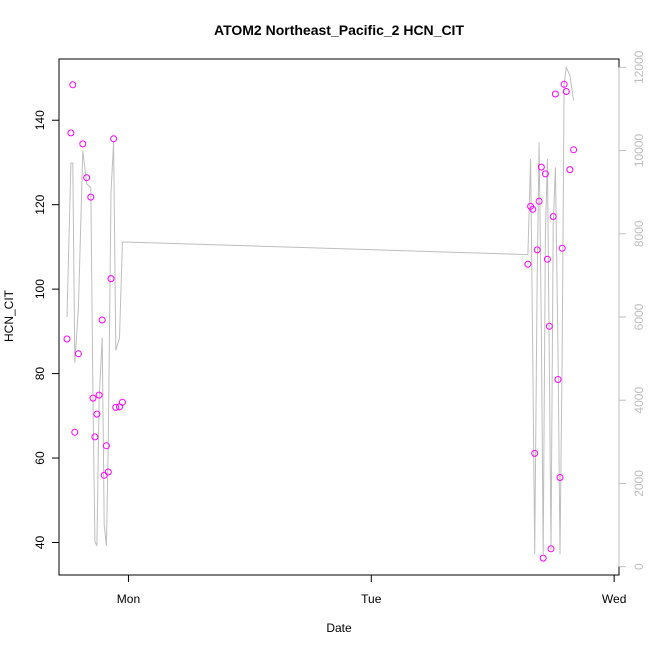 The height and width of the screenshot is (650, 650). Describe the element at coordinates (46, 329) in the screenshot. I see `y-axis-left: 40 60 80 100 120 140` at that location.